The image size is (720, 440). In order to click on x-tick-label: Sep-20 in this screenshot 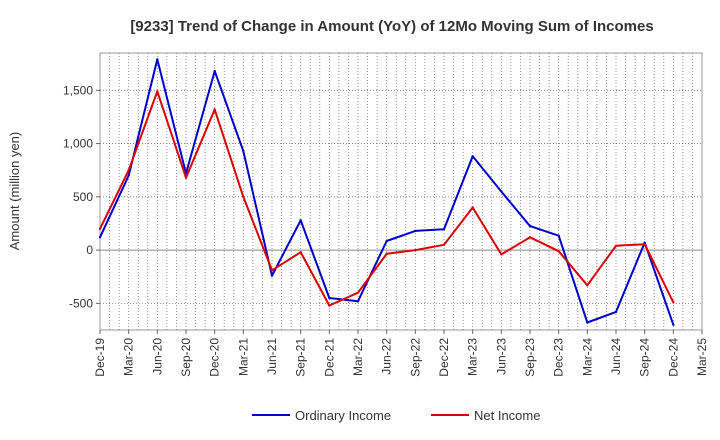, I will do `click(186, 357)`.